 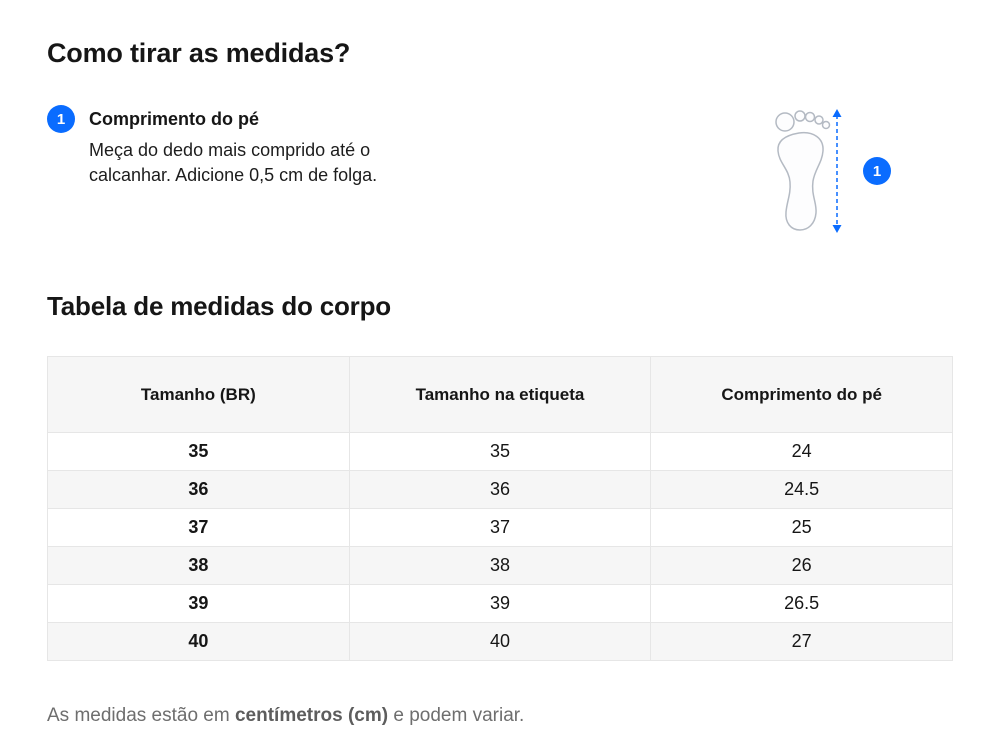 What do you see at coordinates (801, 565) in the screenshot?
I see `table-cell: 26` at bounding box center [801, 565].